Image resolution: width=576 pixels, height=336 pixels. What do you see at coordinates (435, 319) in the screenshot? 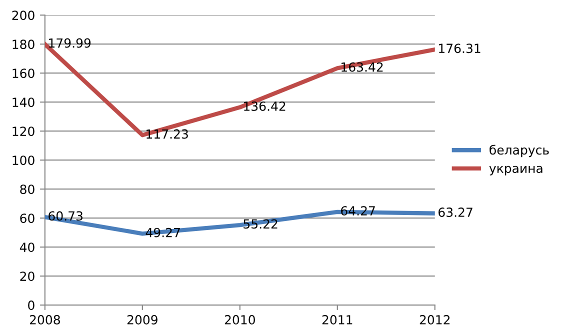
I see `x-tick-label: 2012` at bounding box center [435, 319].